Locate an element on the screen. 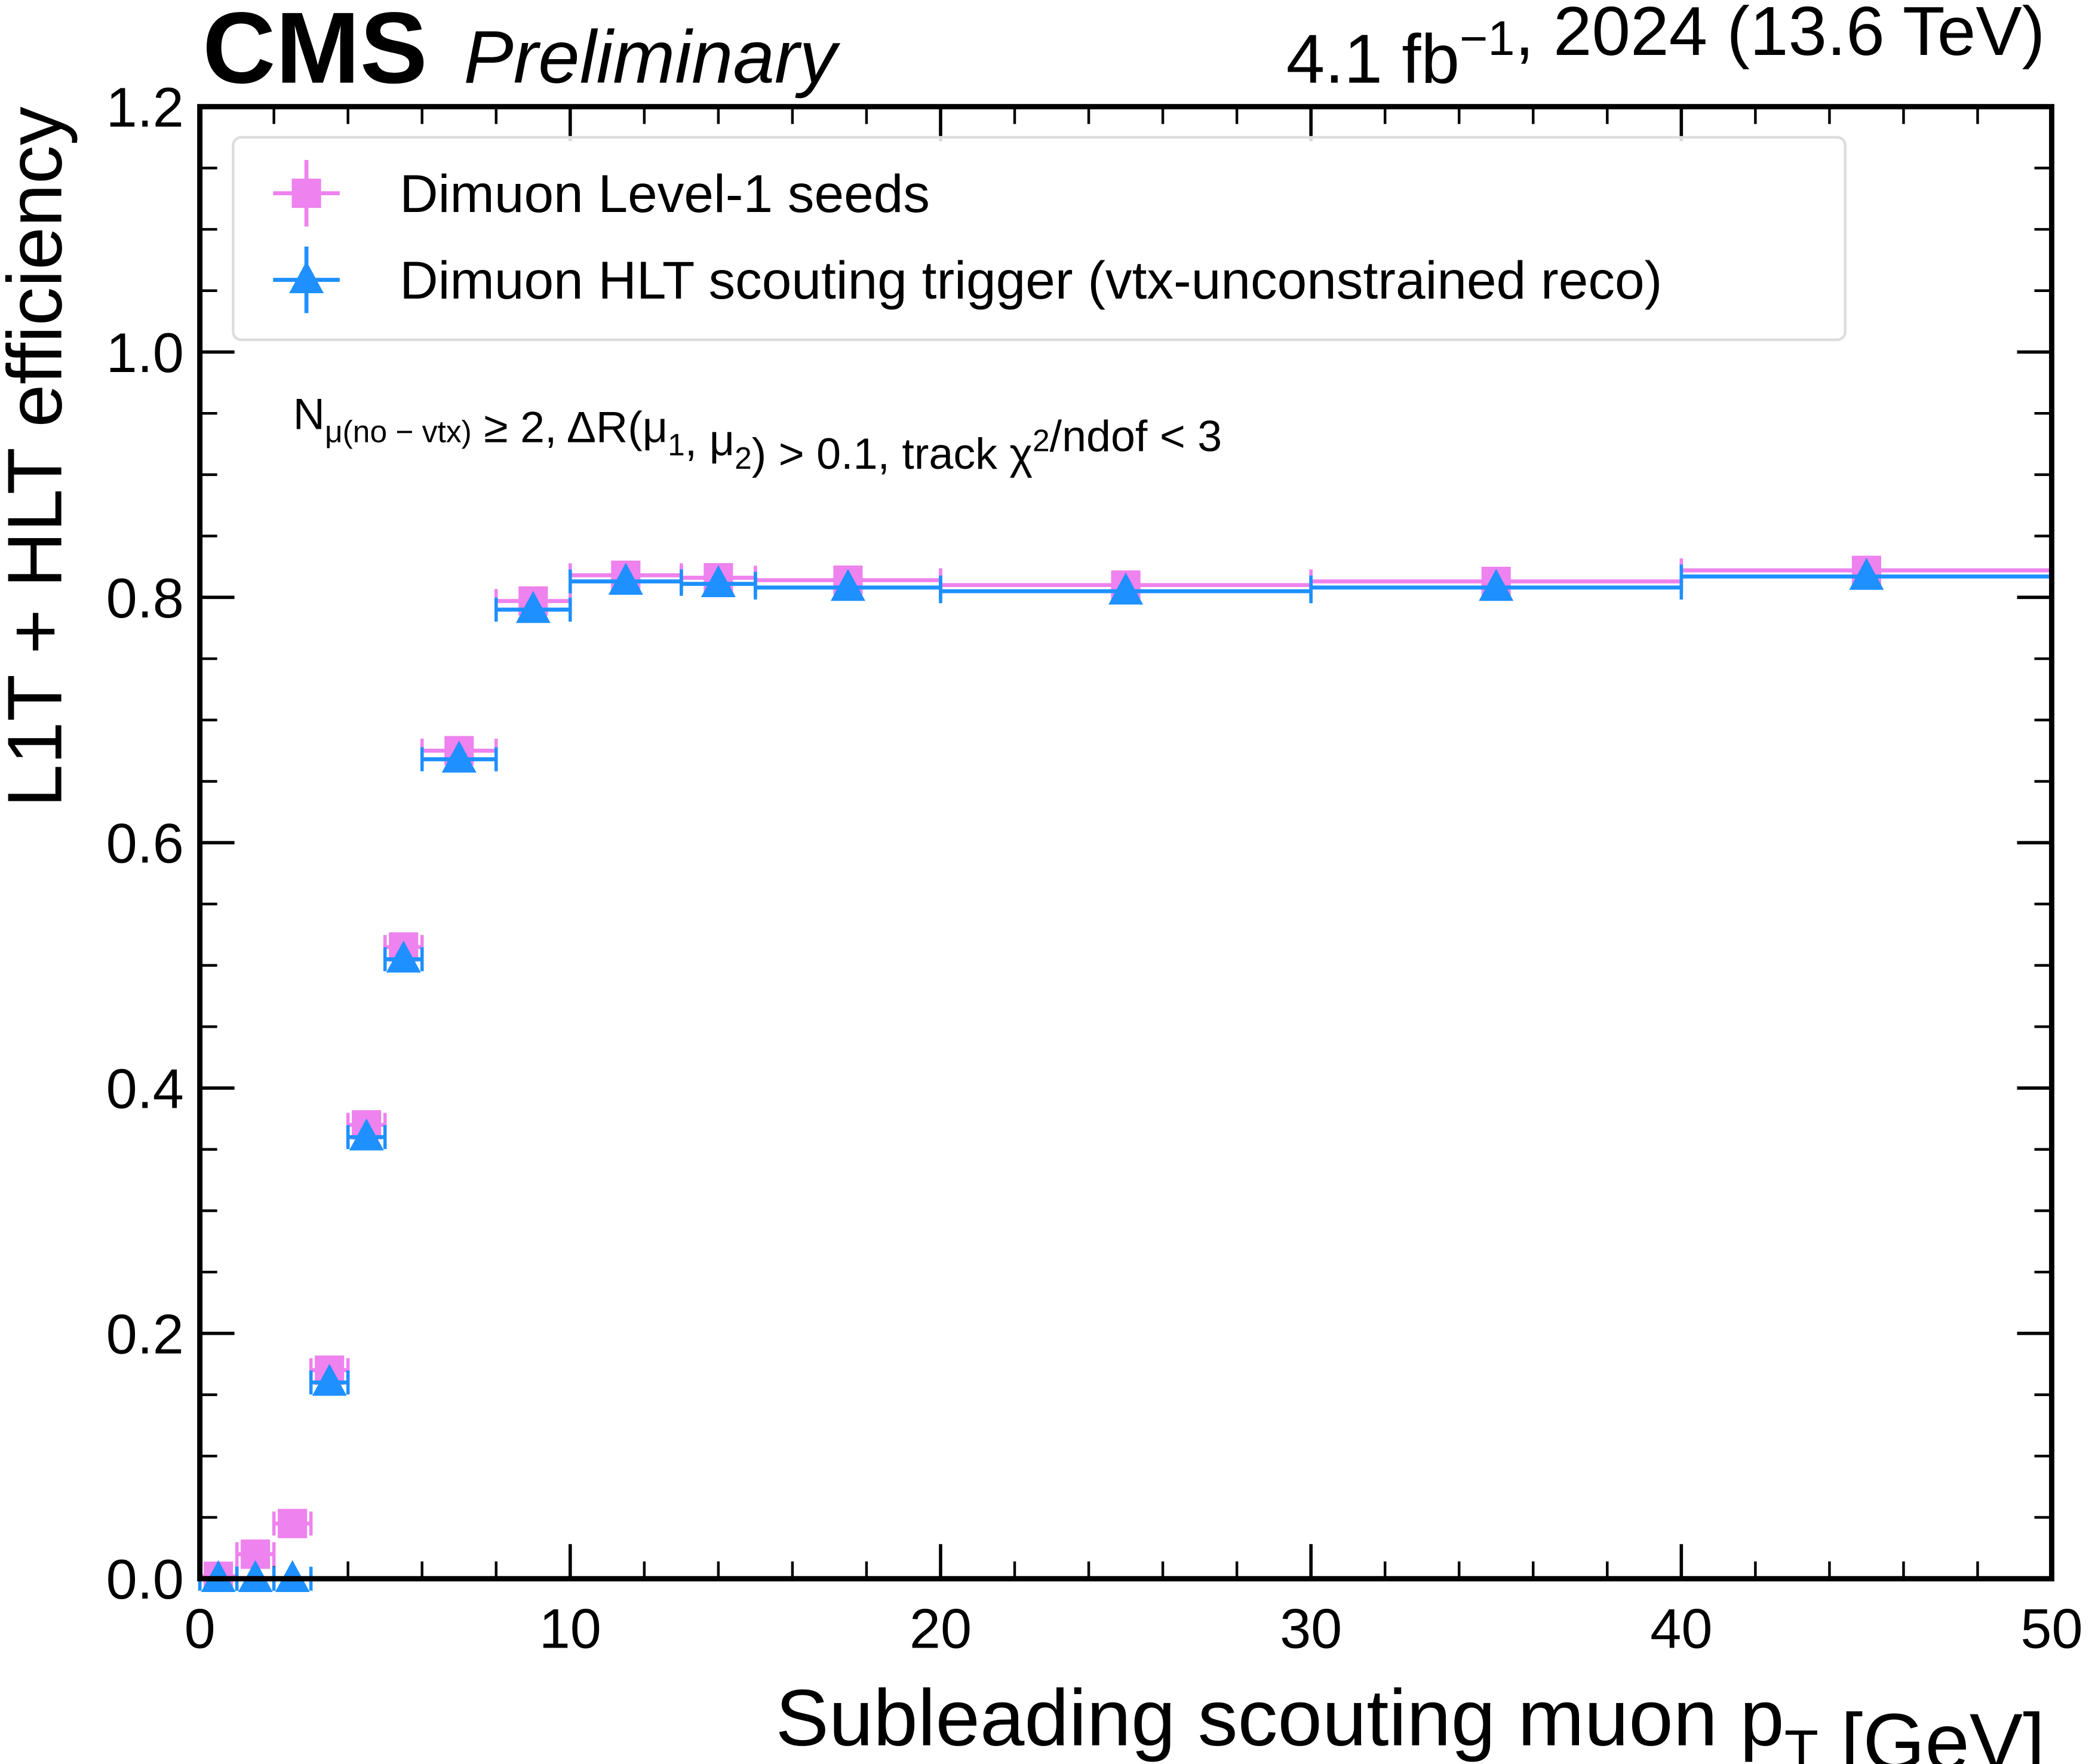 This screenshot has height=1764, width=2089. x-tick-label: 10 is located at coordinates (570, 1628).